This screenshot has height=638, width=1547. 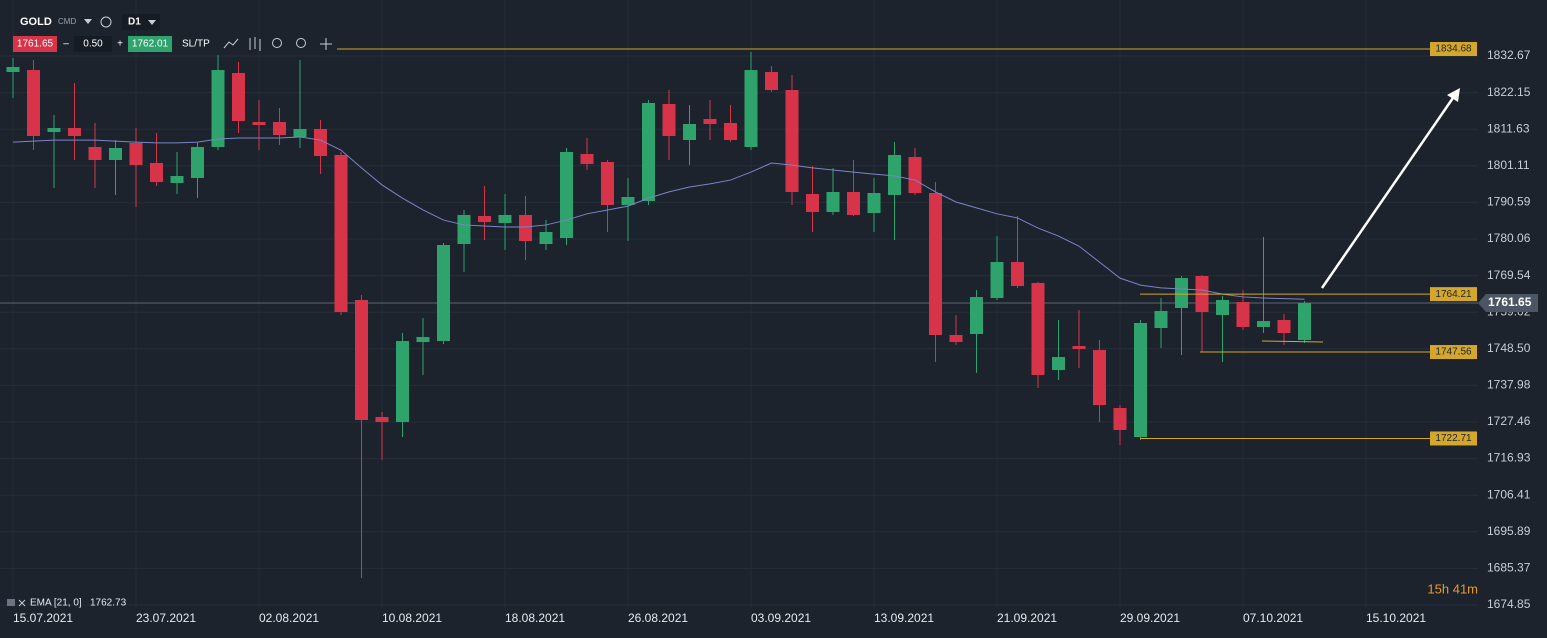 I want to click on timeframe: D1, so click(x=134, y=22).